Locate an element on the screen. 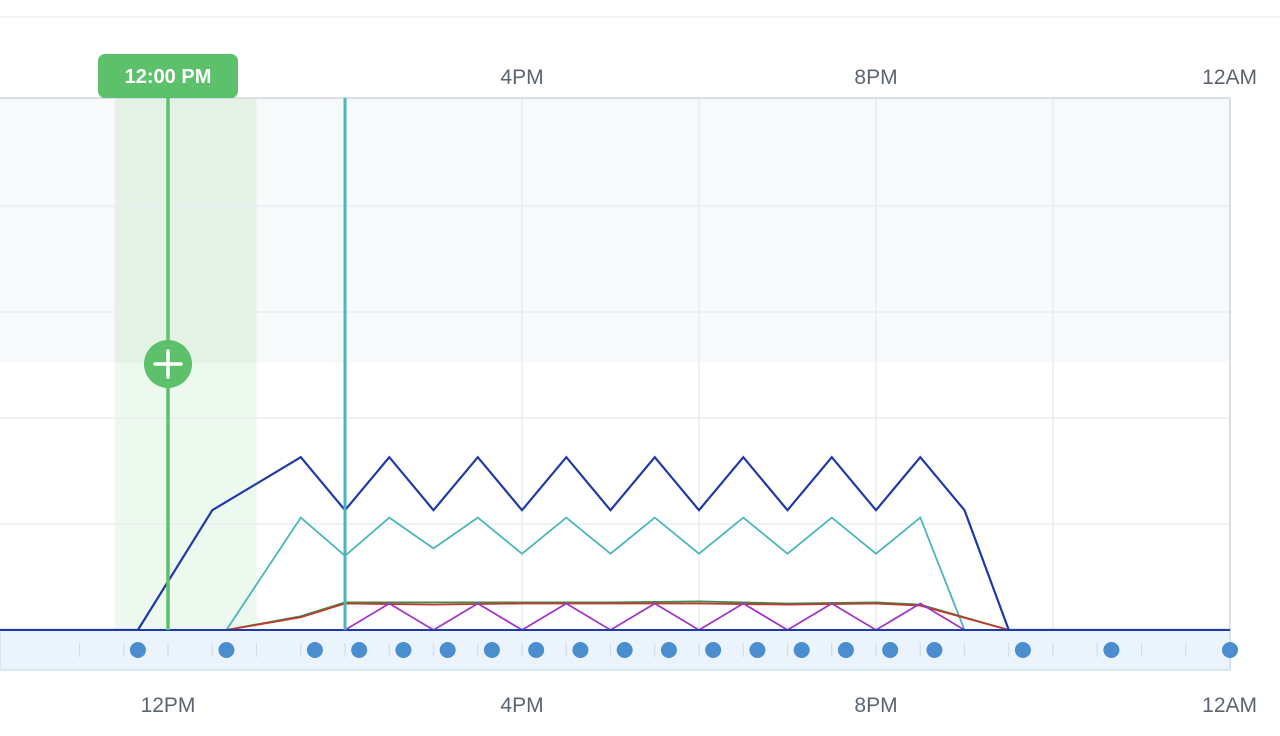 The image size is (1280, 736). cursor-label-box is located at coordinates (168, 76).